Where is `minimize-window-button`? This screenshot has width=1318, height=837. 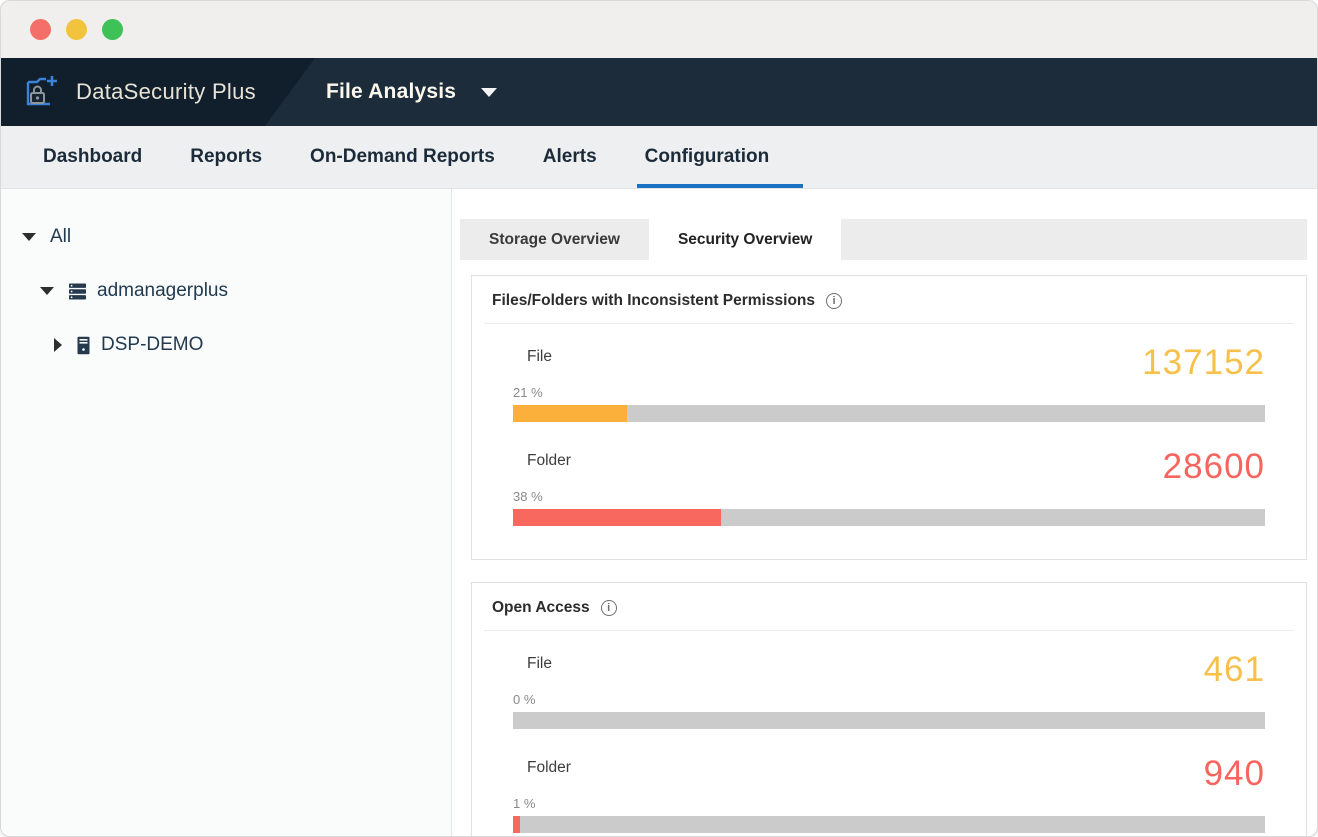
minimize-window-button is located at coordinates (76, 29).